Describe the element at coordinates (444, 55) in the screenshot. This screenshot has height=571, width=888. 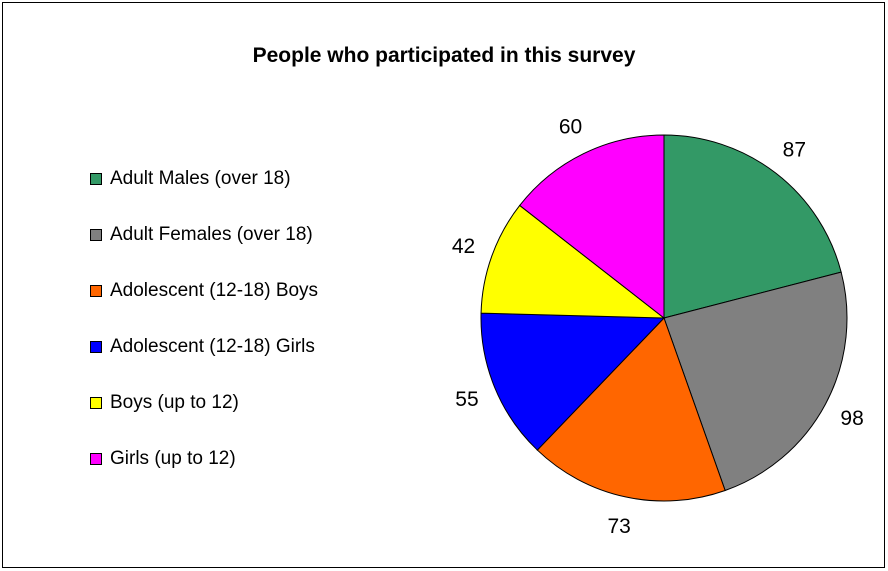
I see `chart-title: People who participated in this survey` at that location.